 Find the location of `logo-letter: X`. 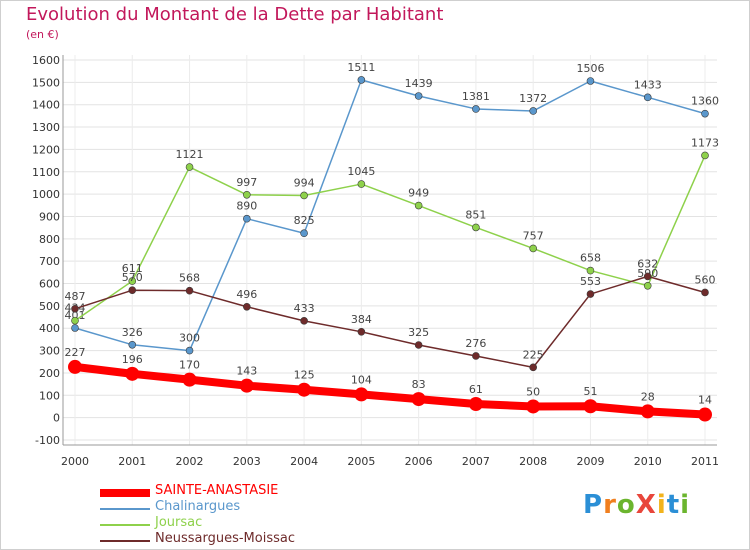

logo-letter: X is located at coordinates (646, 505).